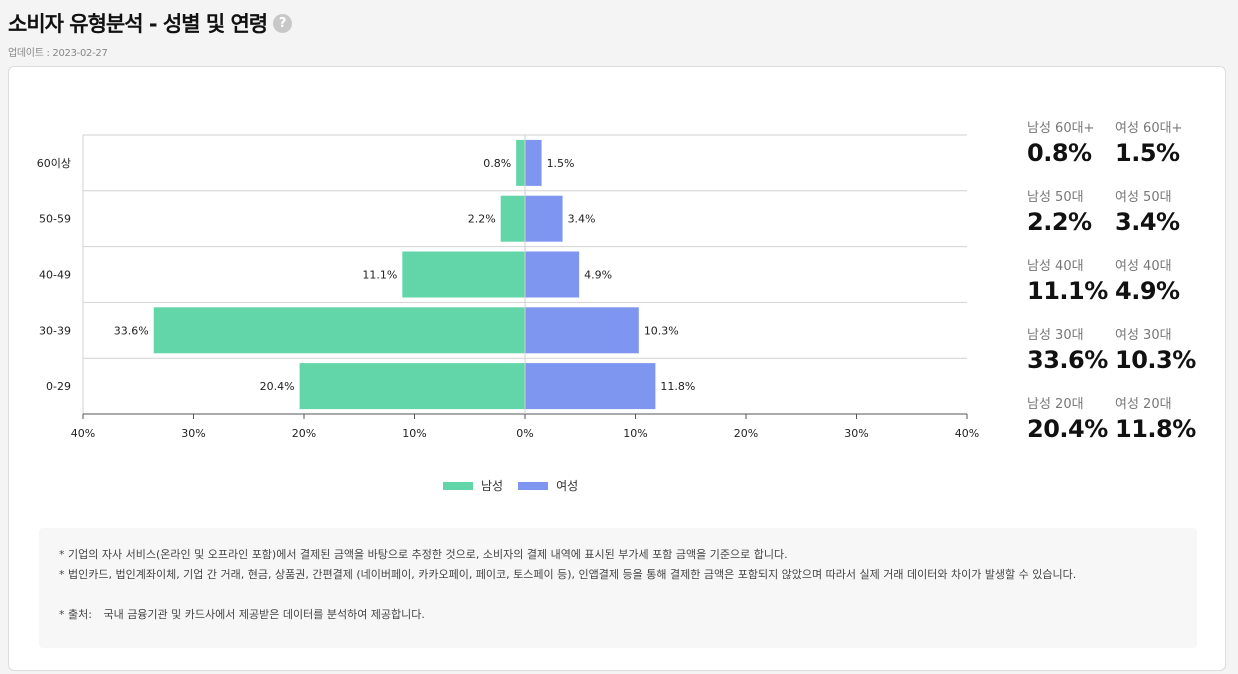 The image size is (1238, 674). I want to click on stat-male-50: 남성 50대 2.2%, so click(1071, 211).